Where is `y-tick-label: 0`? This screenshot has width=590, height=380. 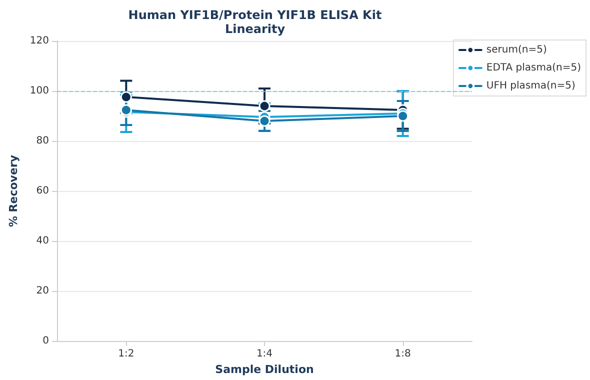 y-tick-label: 0 is located at coordinates (45, 341).